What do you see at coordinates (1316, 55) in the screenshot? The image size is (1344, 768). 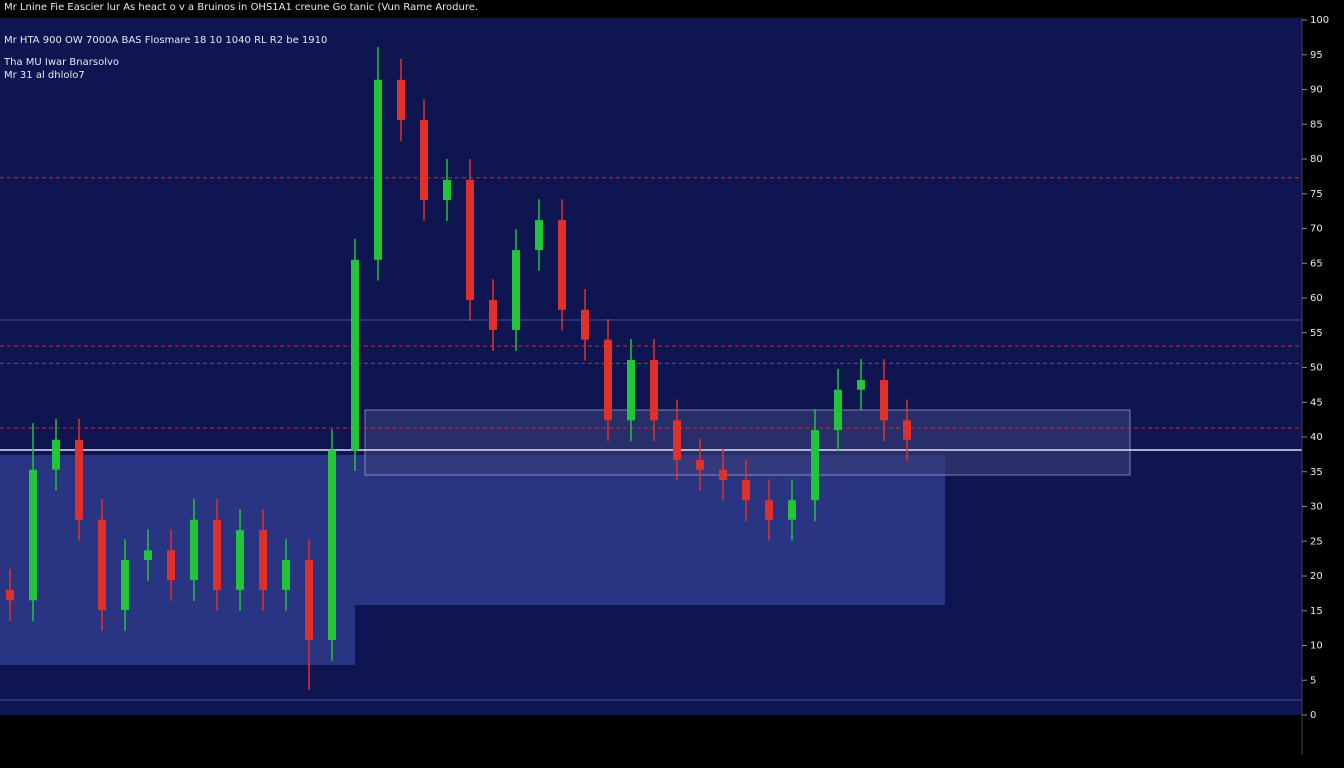 I see `y-tick-label: 95` at bounding box center [1316, 55].